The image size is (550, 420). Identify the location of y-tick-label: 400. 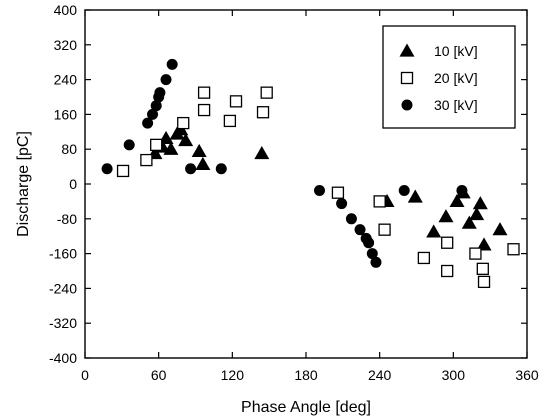
(66, 10).